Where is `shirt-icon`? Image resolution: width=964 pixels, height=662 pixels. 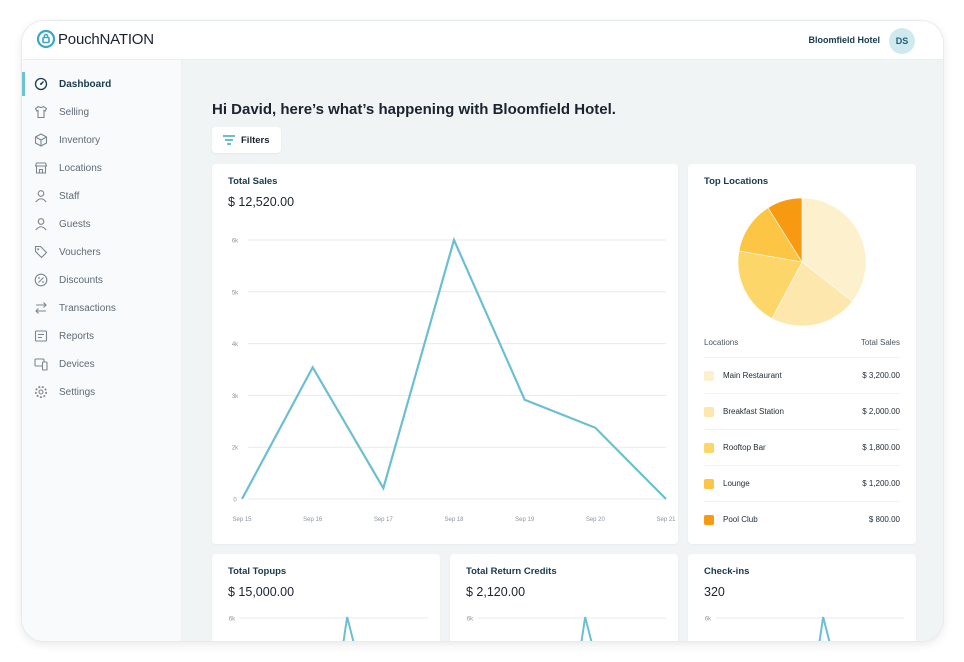 shirt-icon is located at coordinates (41, 112).